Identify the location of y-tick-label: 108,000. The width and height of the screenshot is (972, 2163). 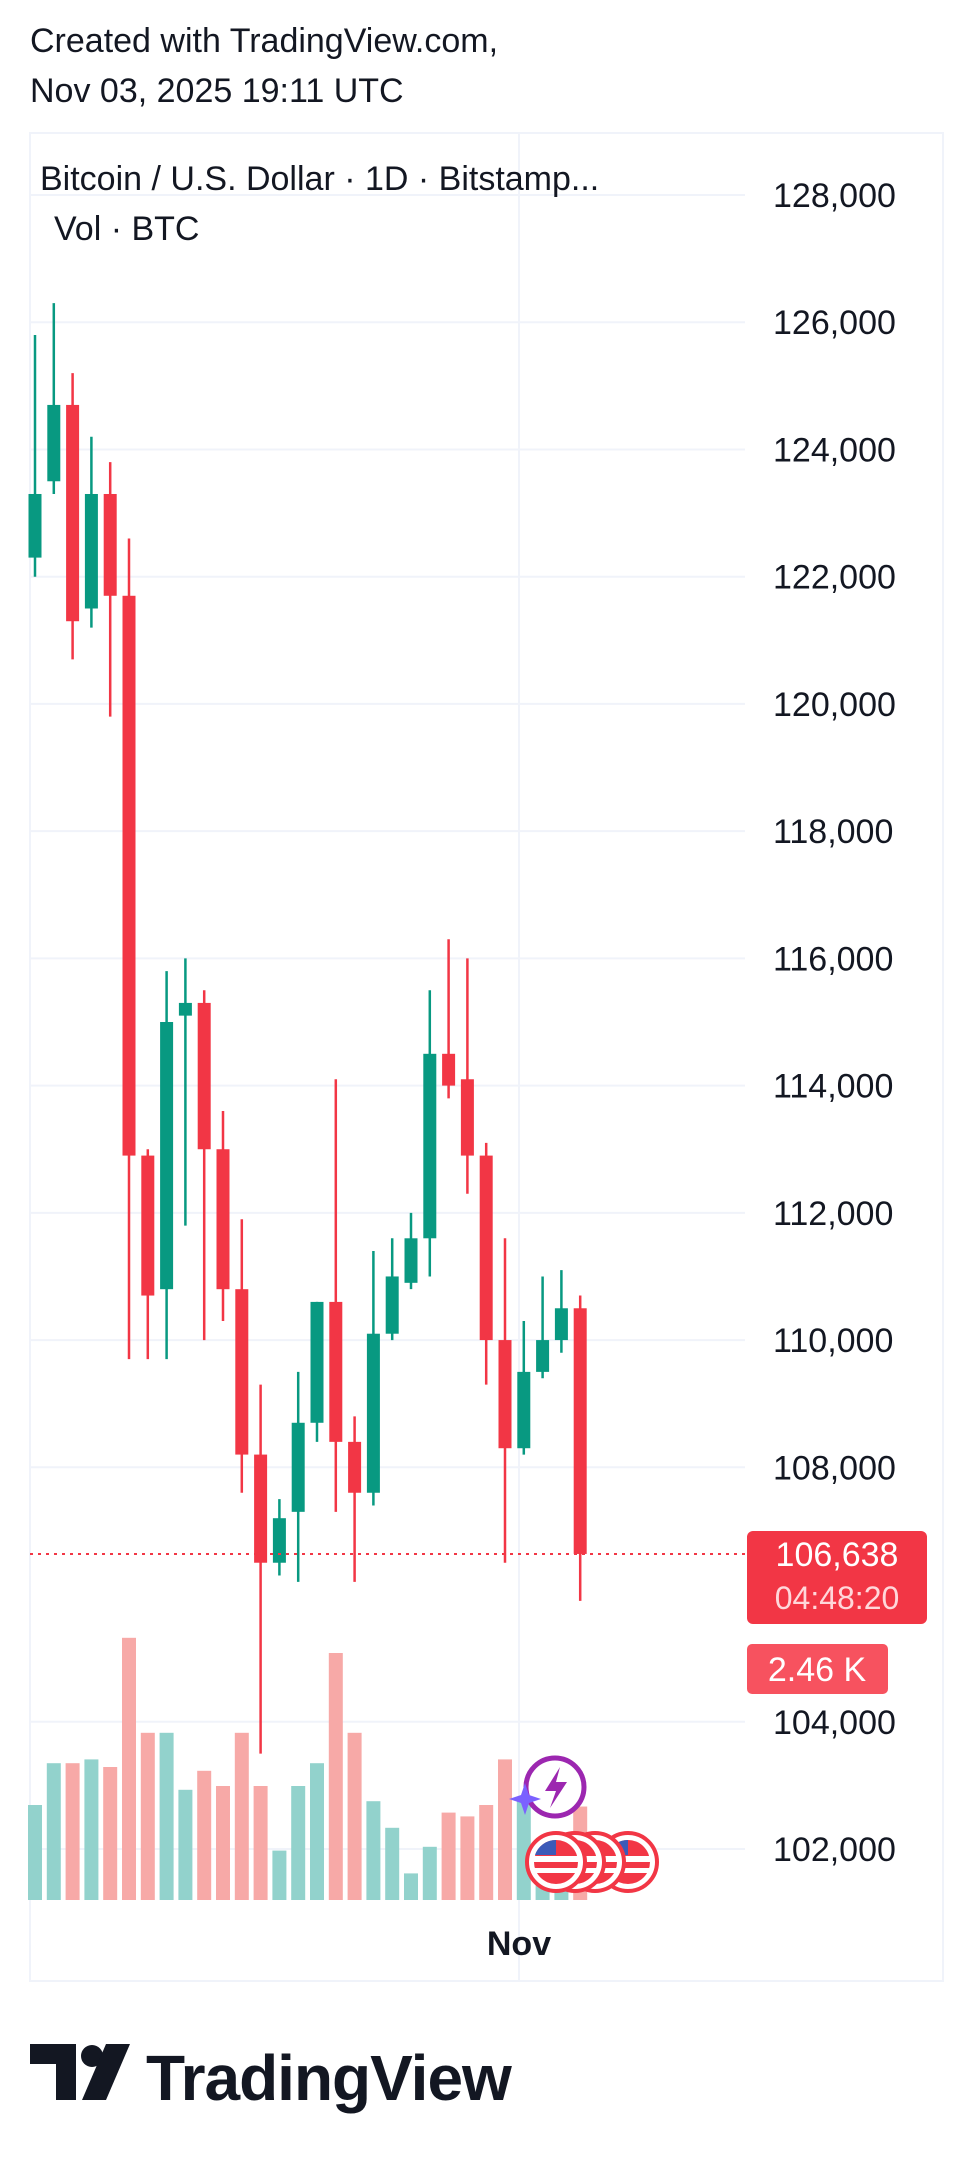
(834, 1468).